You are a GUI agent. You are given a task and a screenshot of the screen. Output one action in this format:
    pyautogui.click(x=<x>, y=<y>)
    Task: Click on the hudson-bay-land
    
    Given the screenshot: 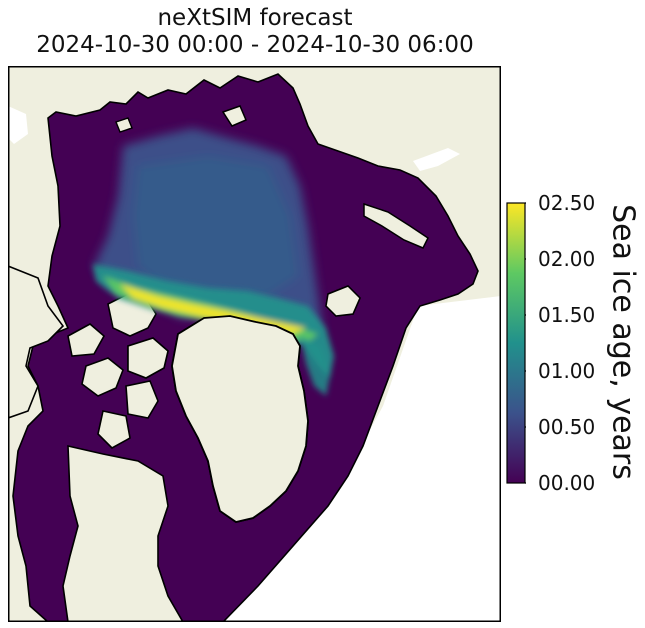 What is the action you would take?
    pyautogui.click(x=123, y=533)
    